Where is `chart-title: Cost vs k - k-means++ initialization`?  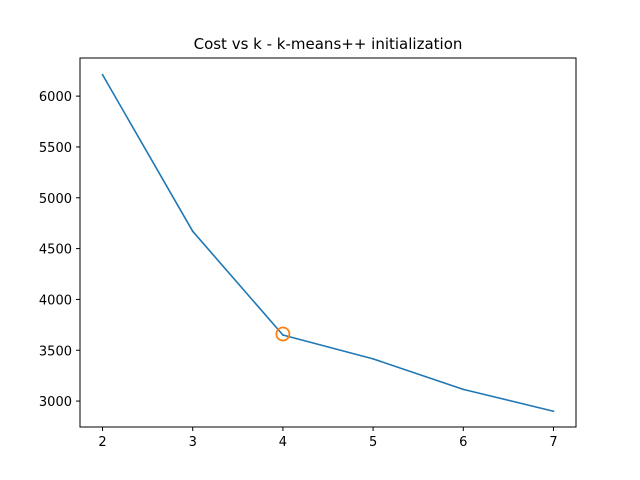
chart-title: Cost vs k - k-means++ initialization is located at coordinates (328, 44).